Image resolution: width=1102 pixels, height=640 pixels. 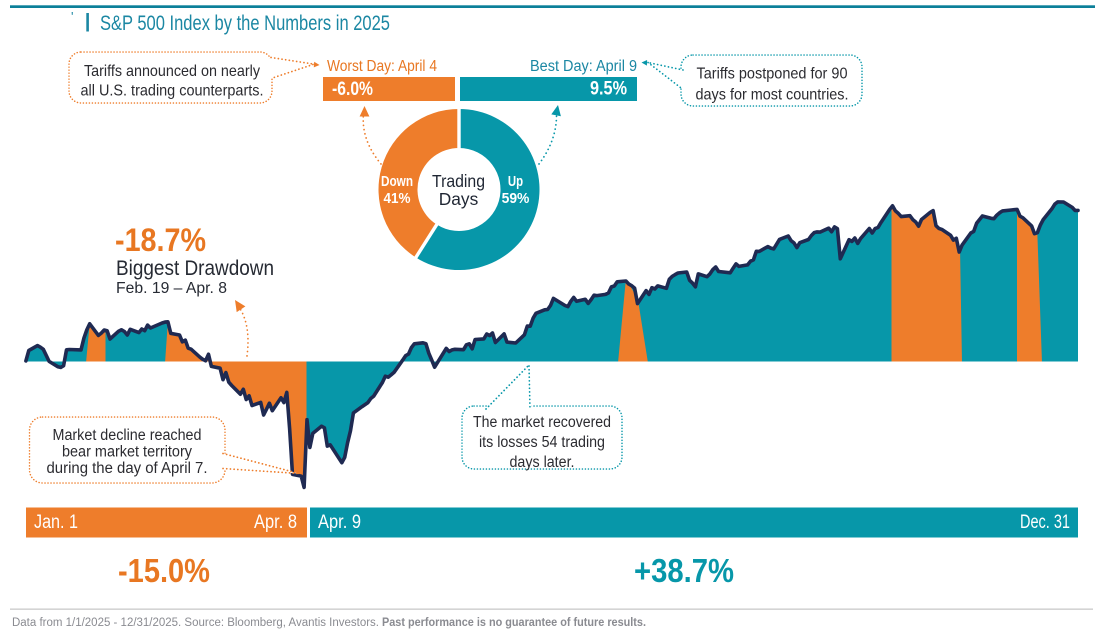 I want to click on svg-text: its losses 54 trading, so click(x=542, y=442).